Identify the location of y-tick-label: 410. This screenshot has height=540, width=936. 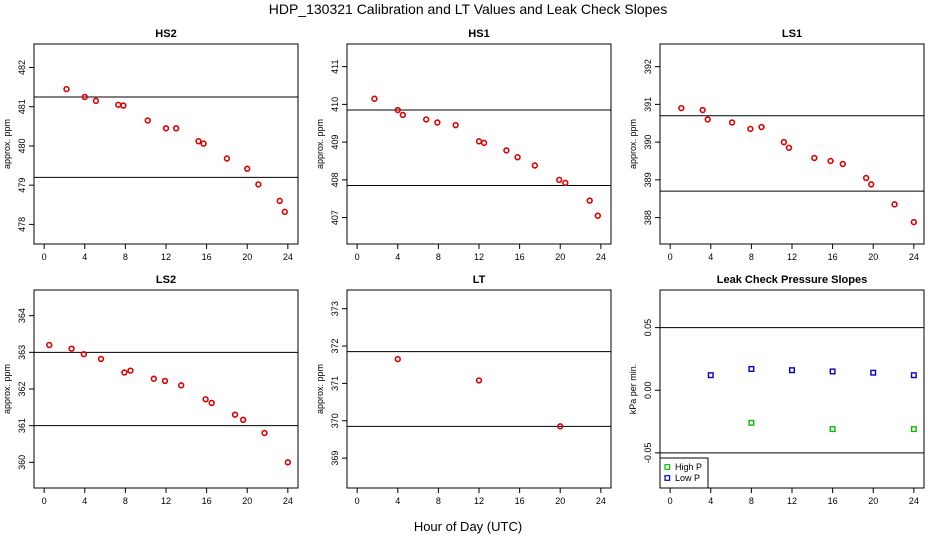
(335, 104).